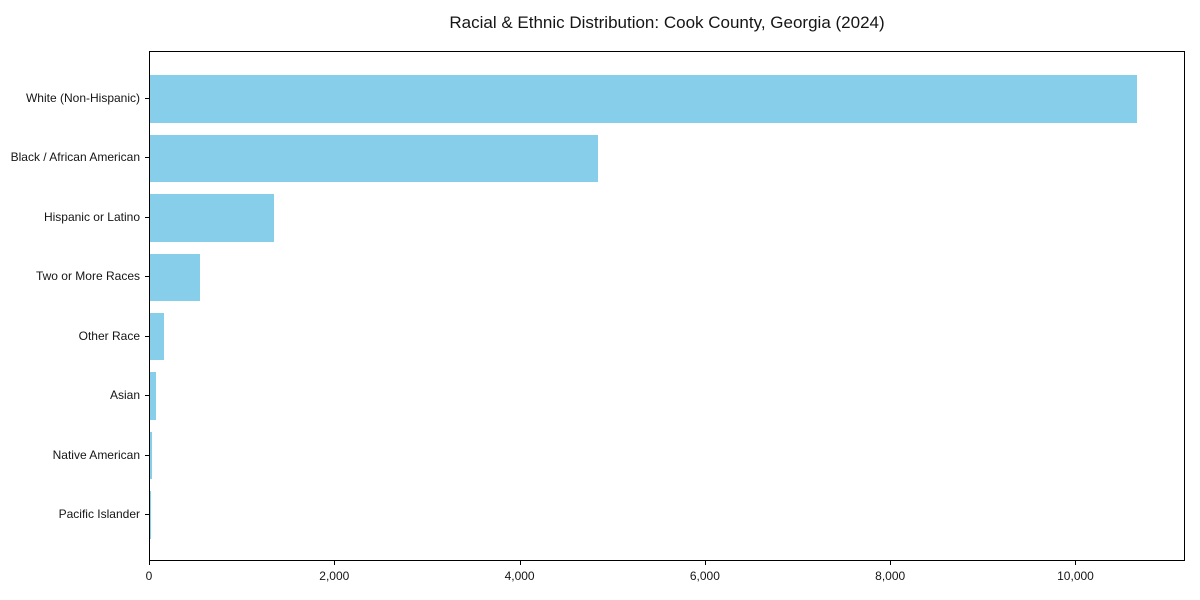  What do you see at coordinates (519, 576) in the screenshot?
I see `x-tick-label: 4,000` at bounding box center [519, 576].